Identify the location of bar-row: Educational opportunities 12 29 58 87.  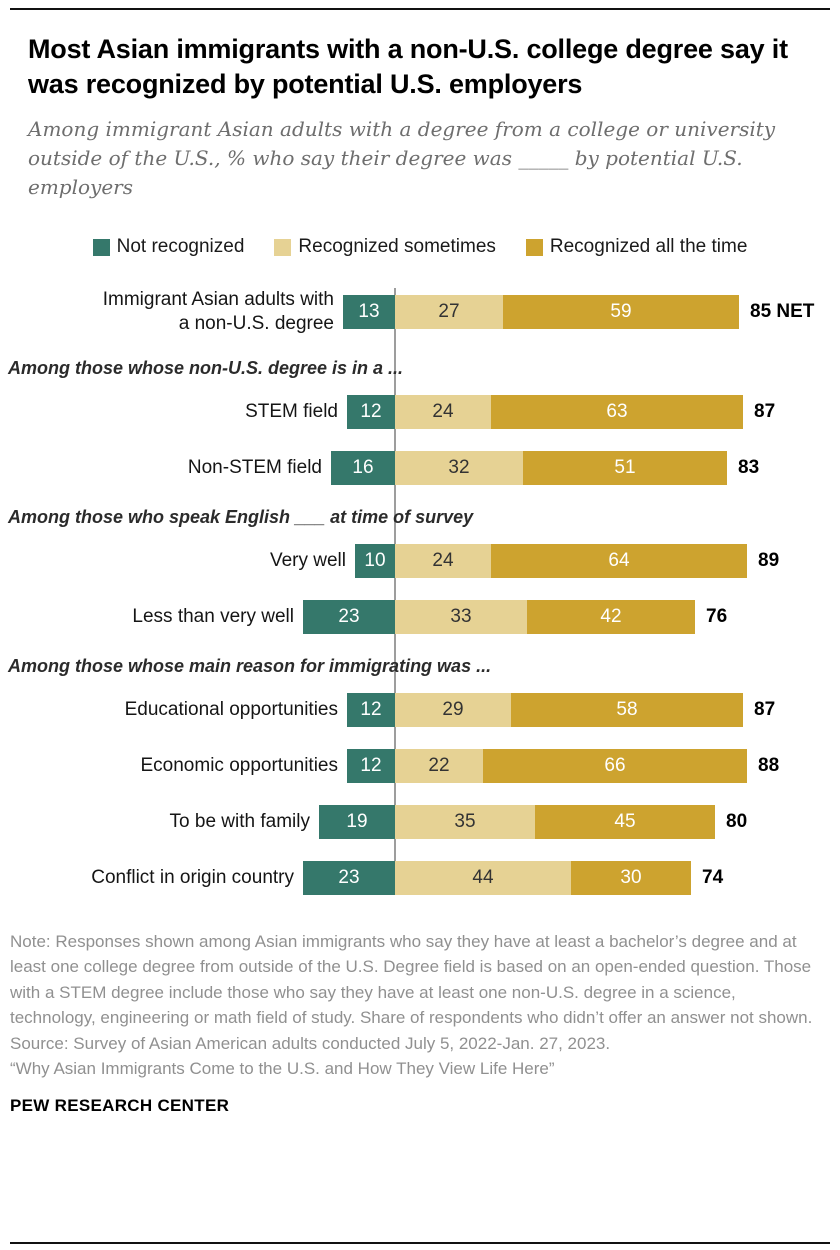
(420, 709).